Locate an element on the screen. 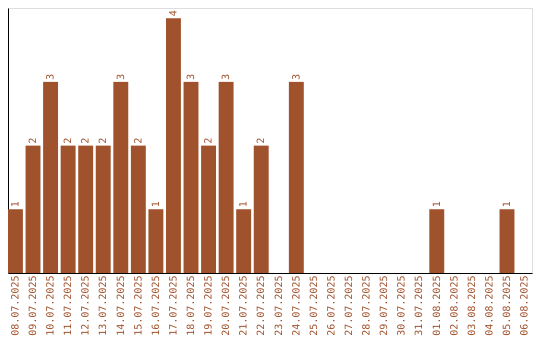 This screenshot has width=540, height=340. x-tick-label: 08.07.2025 is located at coordinates (16, 306).